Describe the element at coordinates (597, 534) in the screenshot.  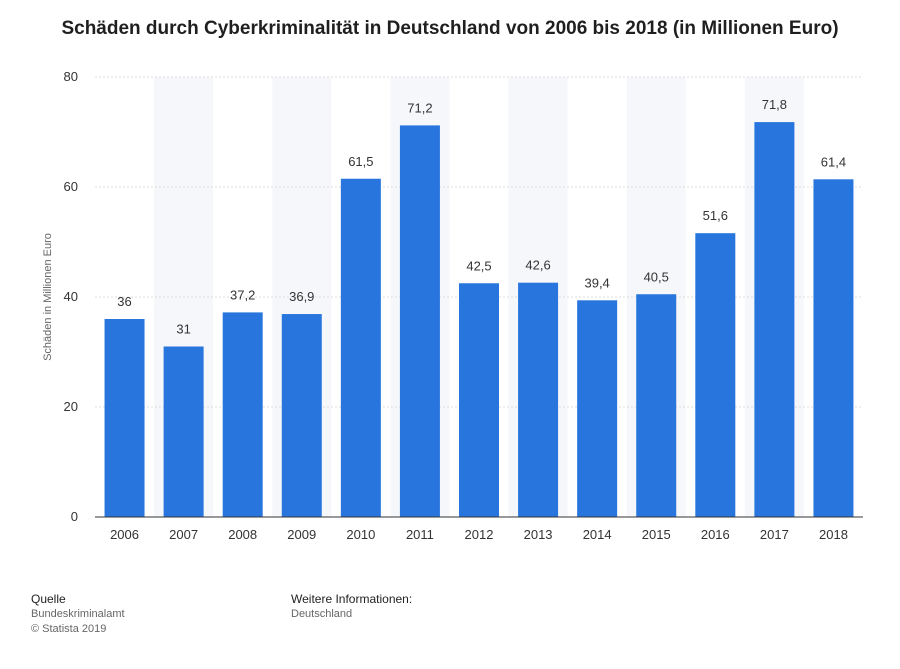
I see `x-tick-label-2014: 2014` at that location.